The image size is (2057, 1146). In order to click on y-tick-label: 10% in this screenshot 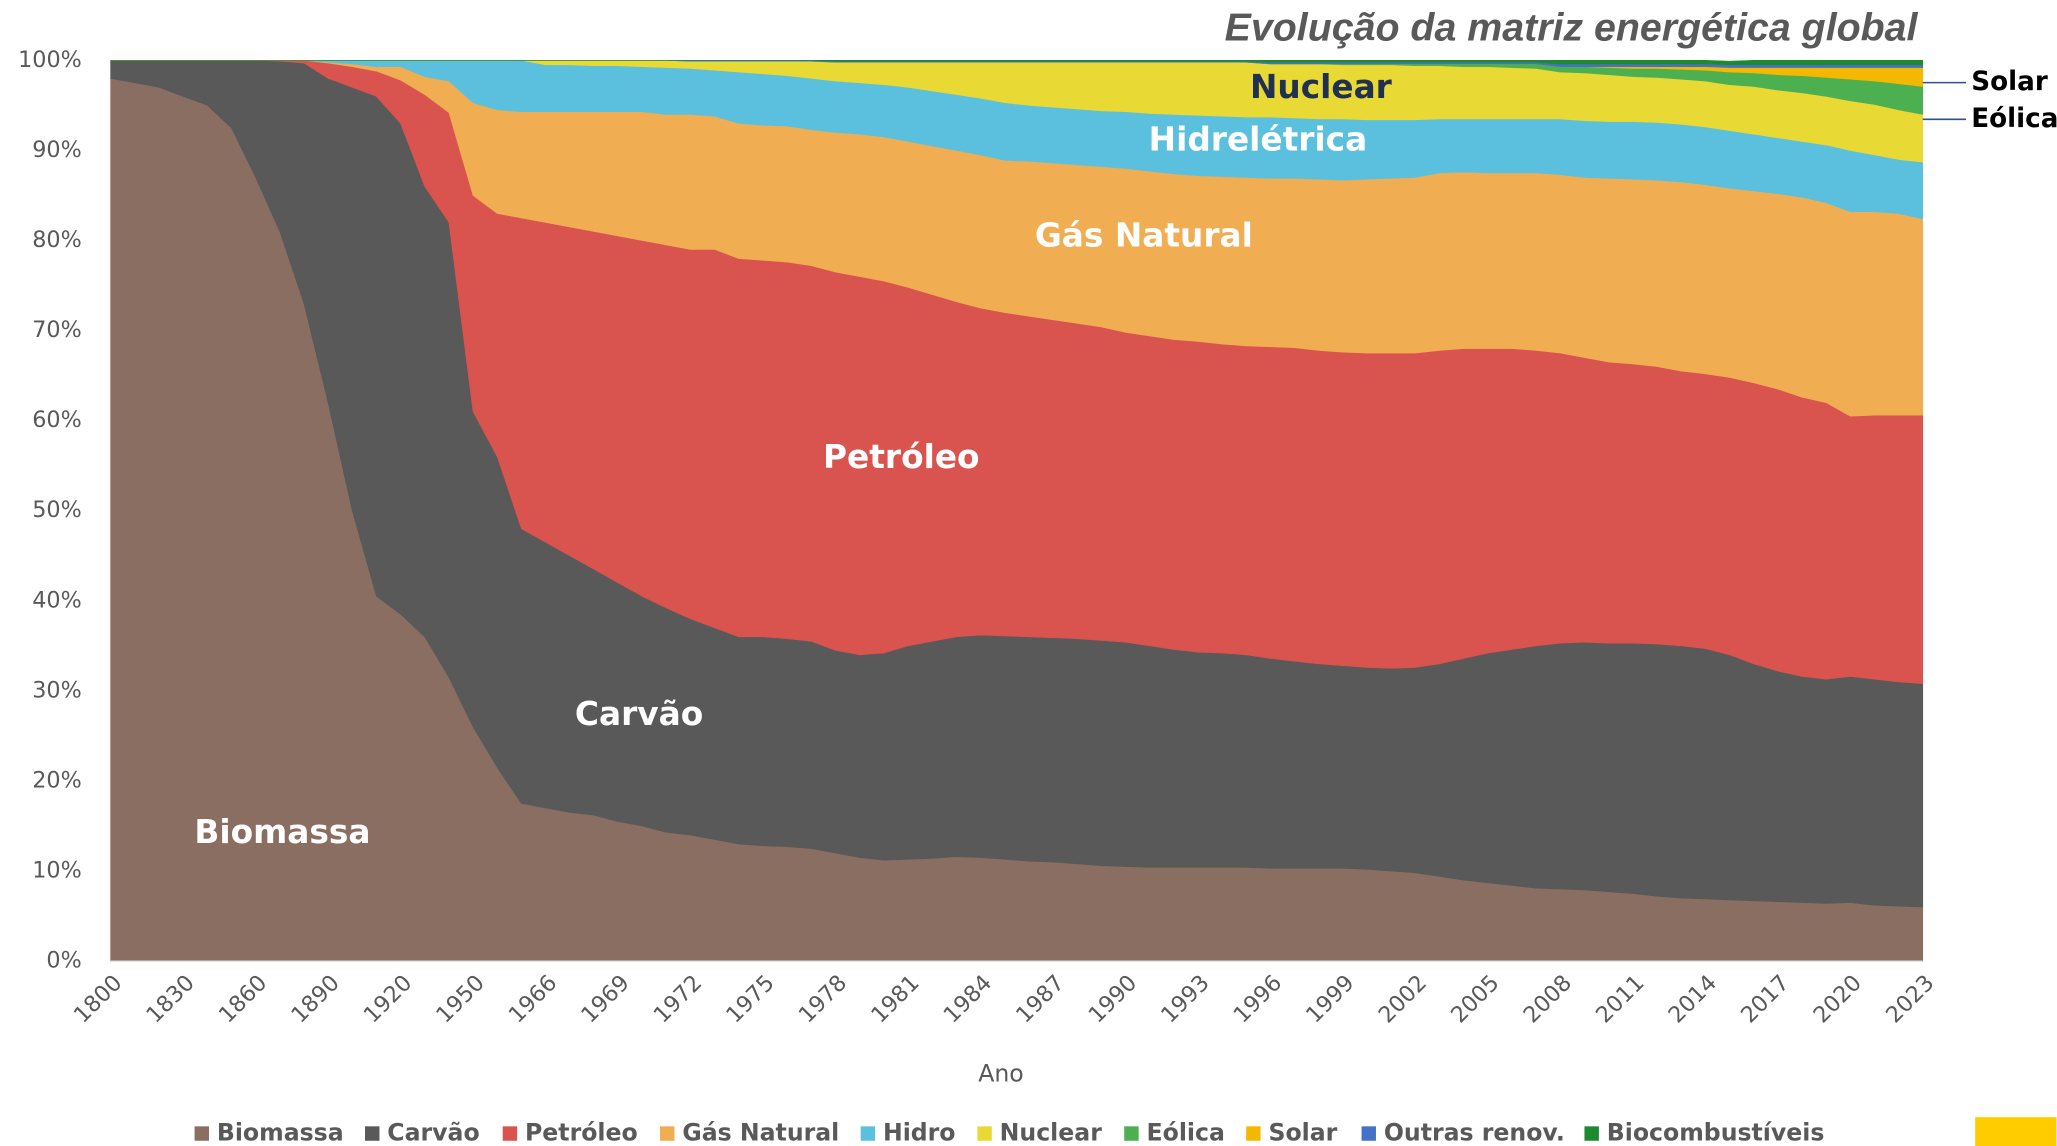, I will do `click(57, 871)`.